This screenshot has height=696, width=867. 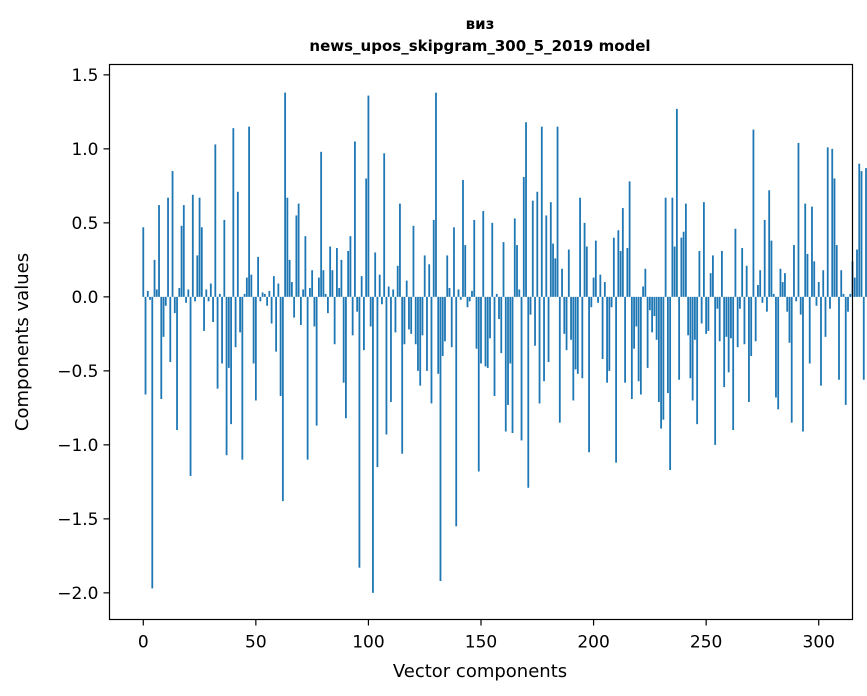 I want to click on x-axis-label: Vector components, so click(x=480, y=671).